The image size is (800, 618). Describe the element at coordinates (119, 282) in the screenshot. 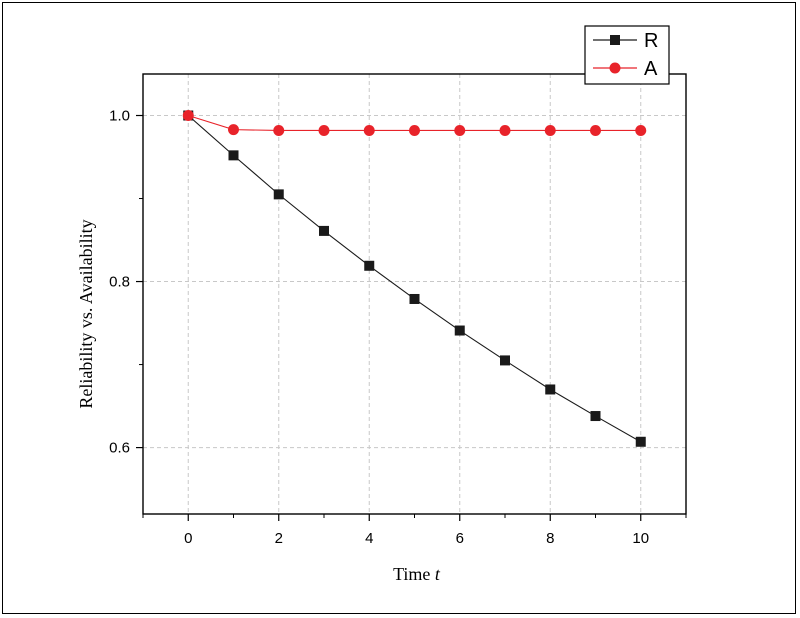

I see `y-tick-label: 0.8` at that location.